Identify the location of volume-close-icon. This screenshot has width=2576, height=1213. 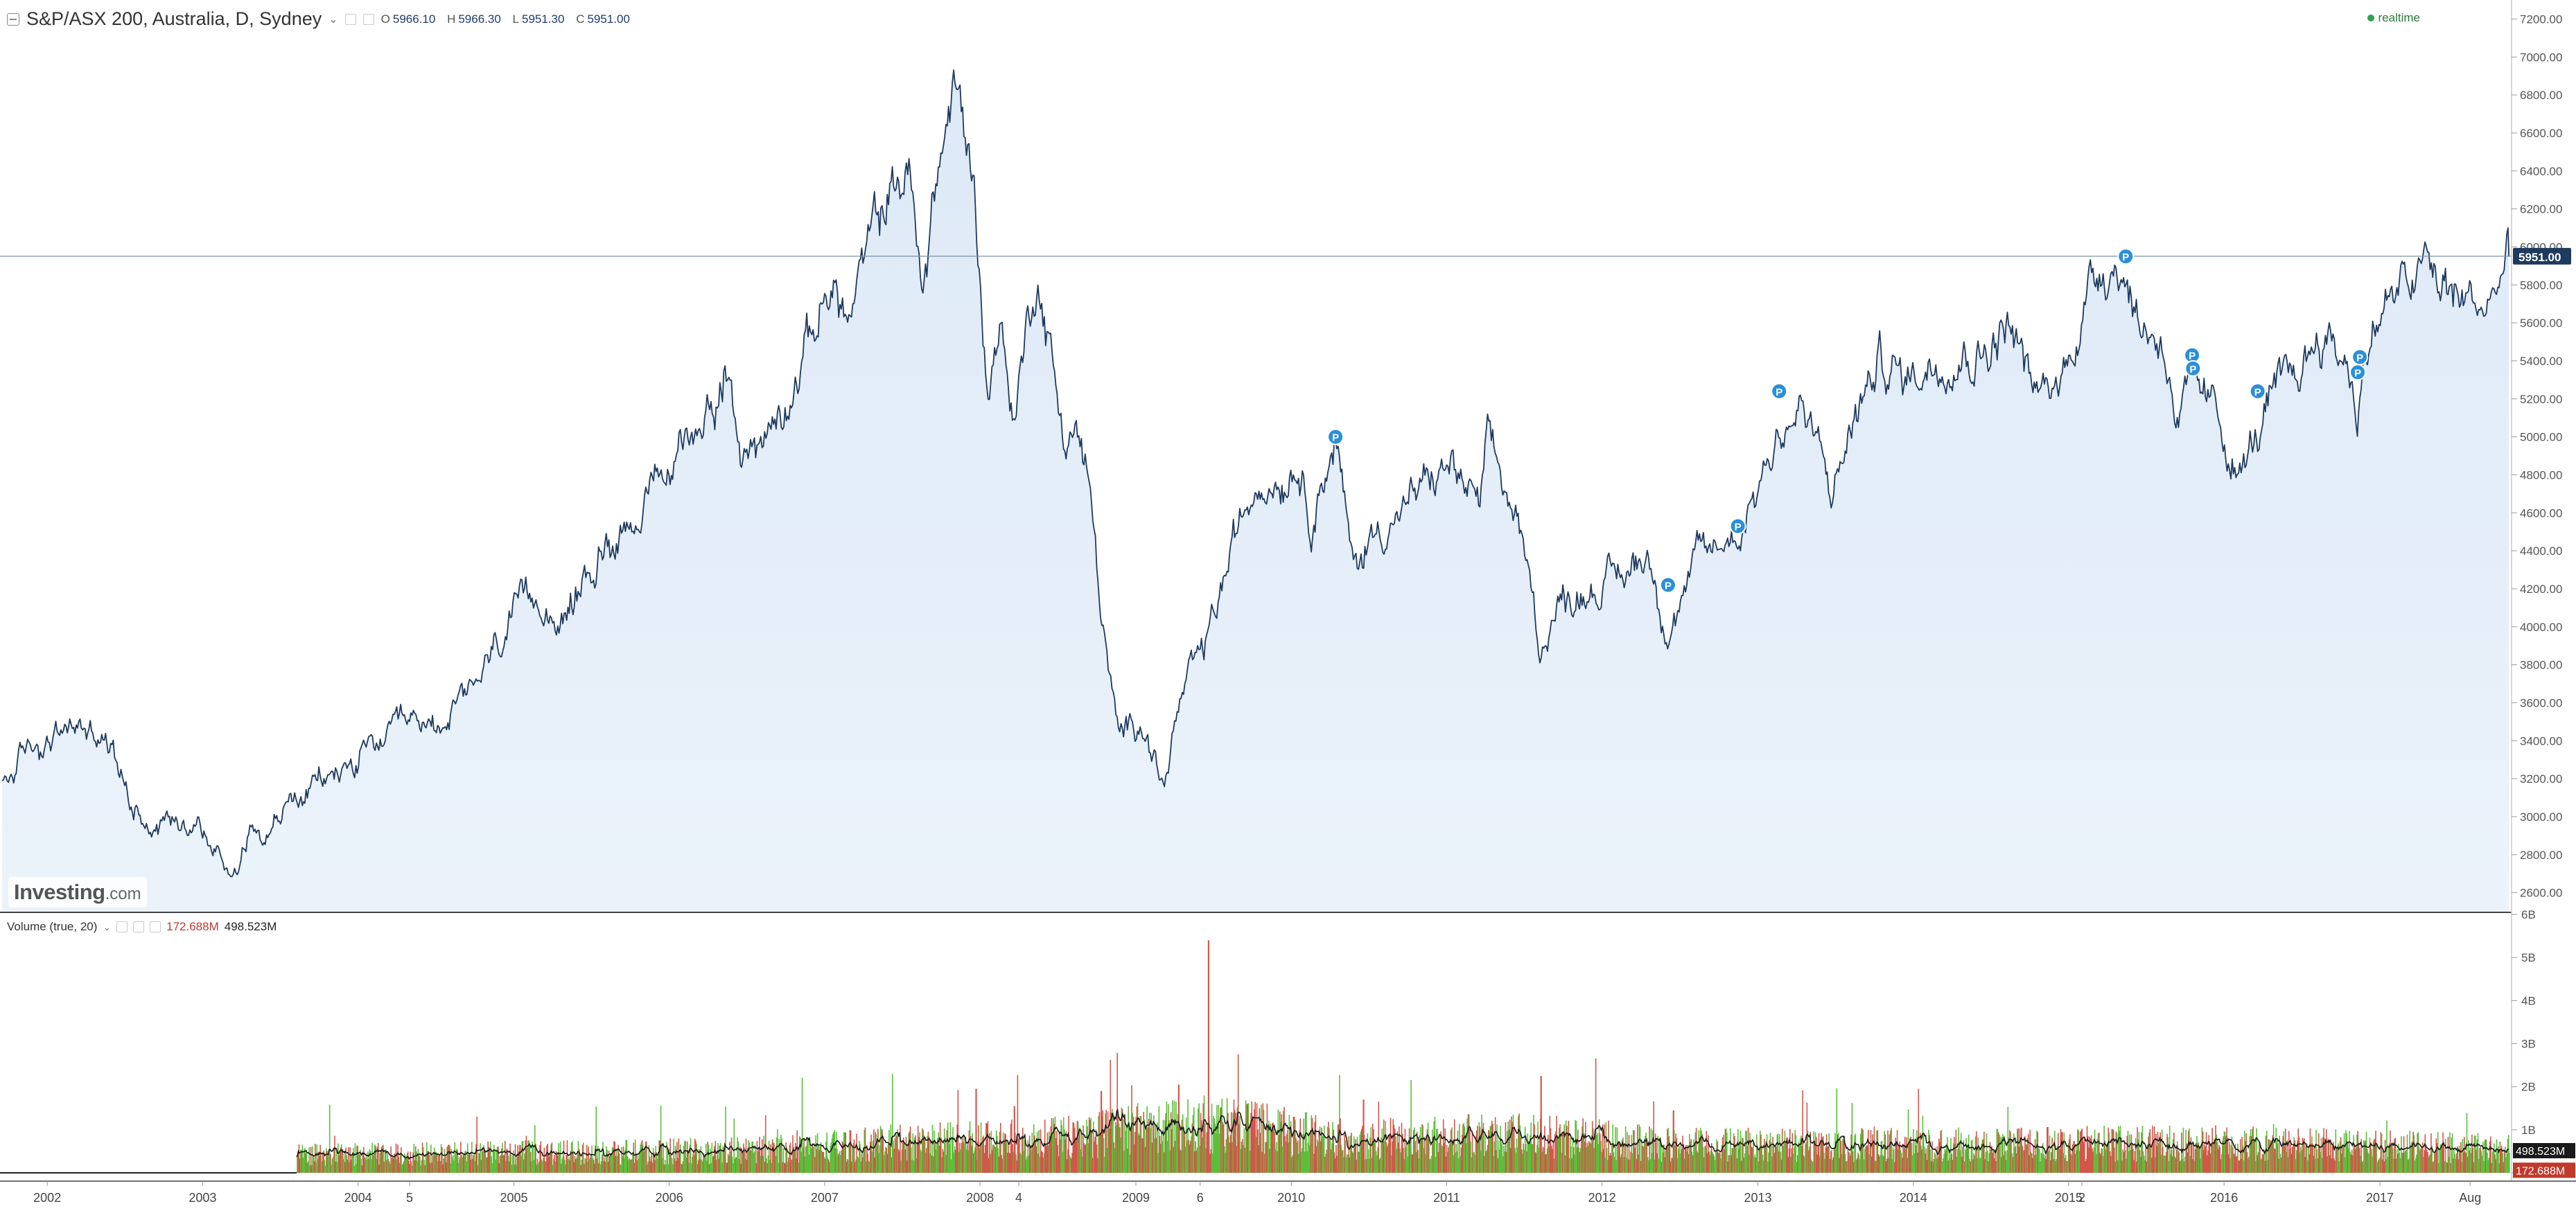
(155, 926).